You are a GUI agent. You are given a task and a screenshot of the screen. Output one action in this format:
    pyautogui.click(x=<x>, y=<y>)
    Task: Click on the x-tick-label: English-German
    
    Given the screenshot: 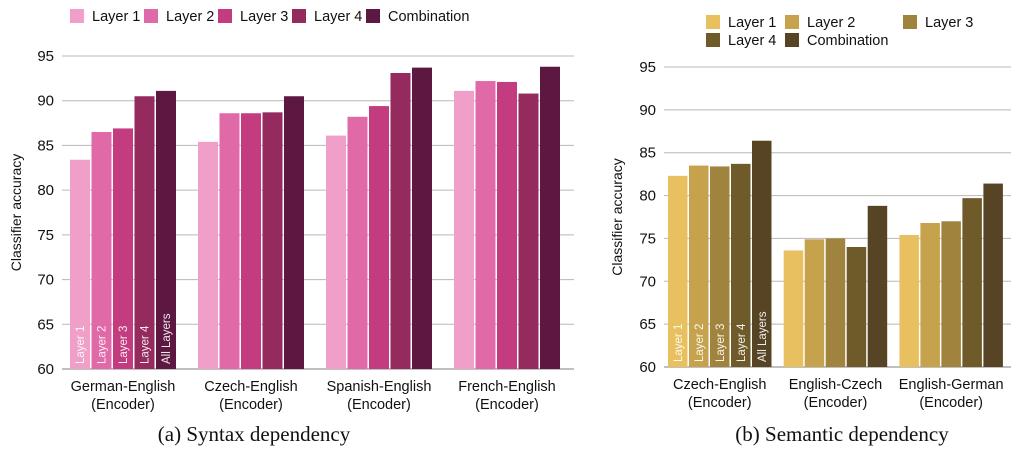 What is the action you would take?
    pyautogui.click(x=951, y=385)
    